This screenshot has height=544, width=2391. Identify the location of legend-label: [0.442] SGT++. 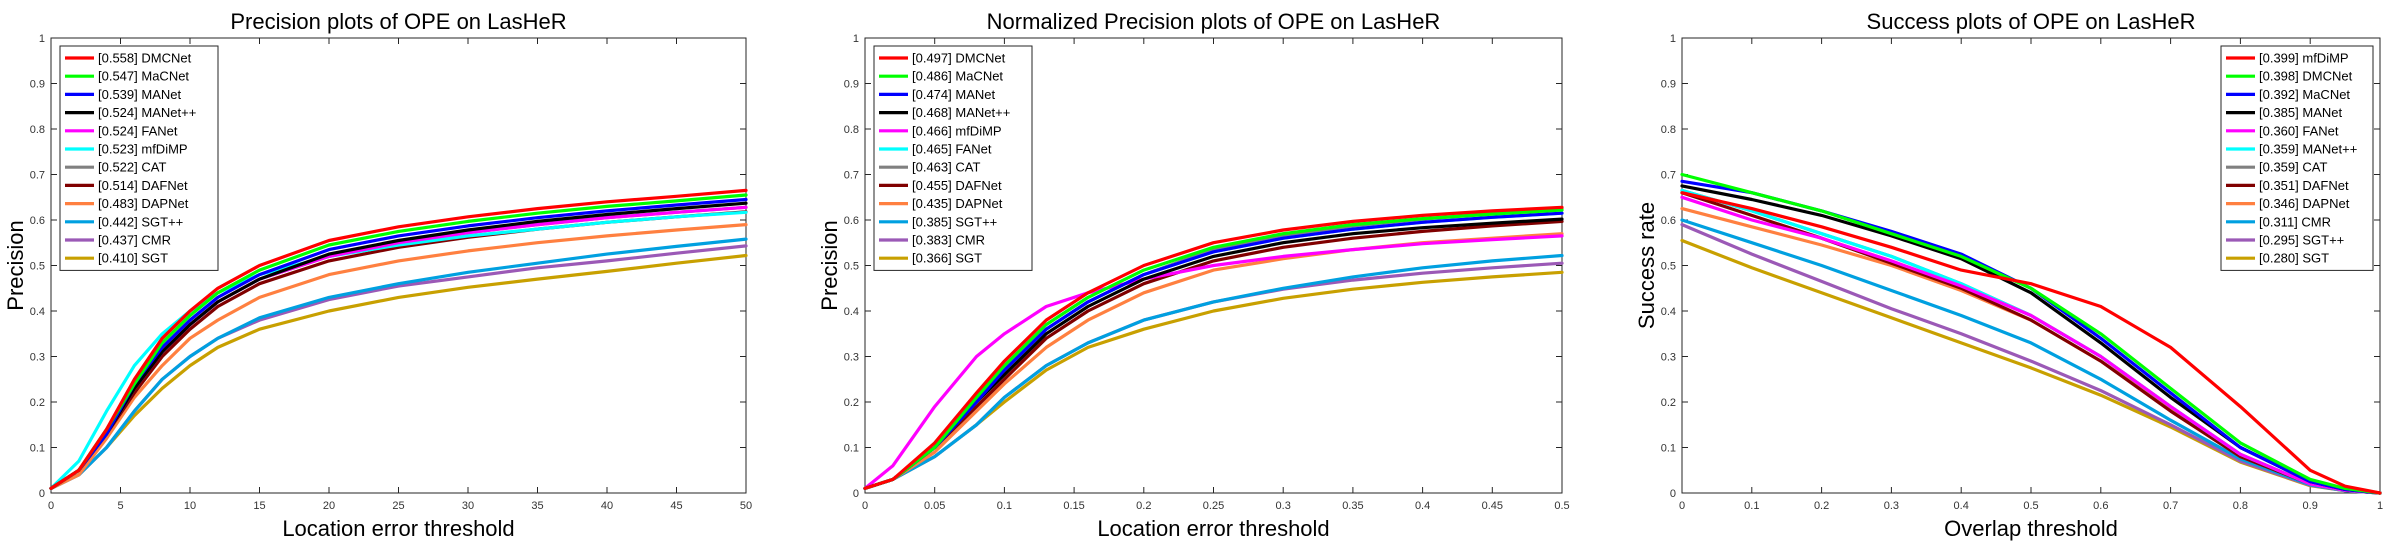
(140, 221).